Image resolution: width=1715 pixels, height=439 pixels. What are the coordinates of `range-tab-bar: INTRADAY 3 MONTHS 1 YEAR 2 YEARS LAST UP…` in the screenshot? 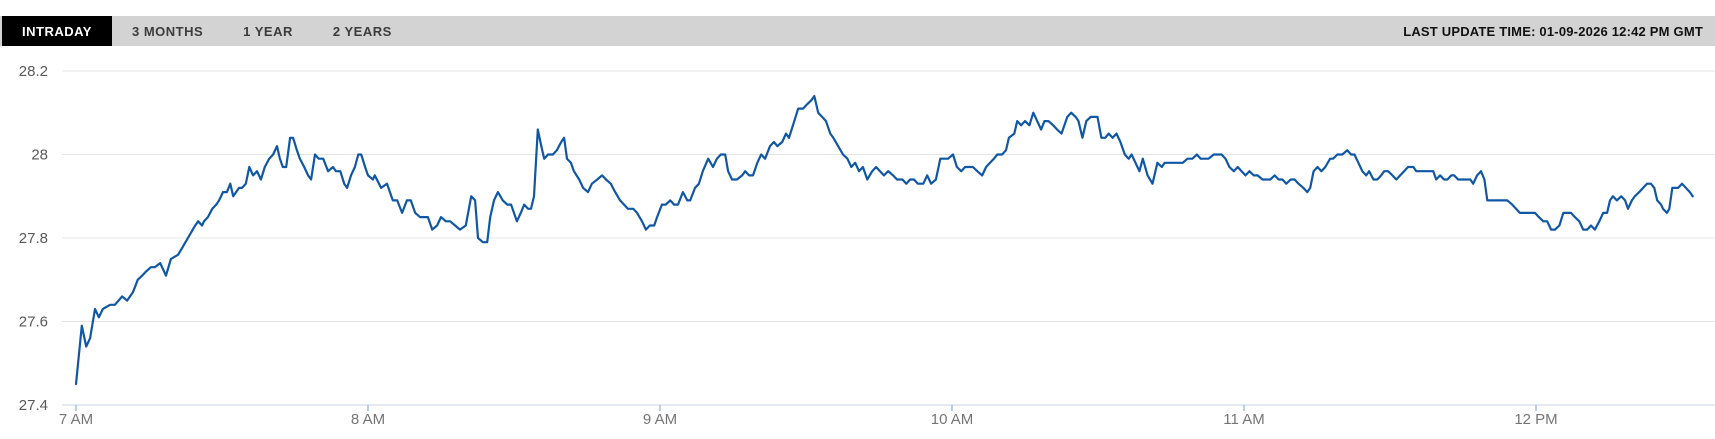 It's located at (857, 31).